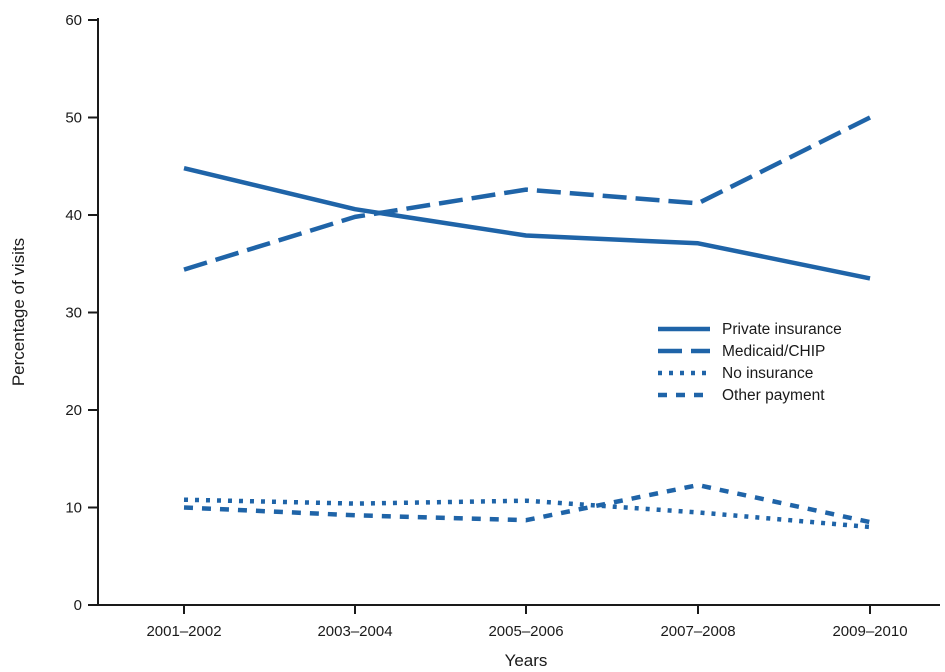  What do you see at coordinates (73, 118) in the screenshot?
I see `y-tick-label: 50` at bounding box center [73, 118].